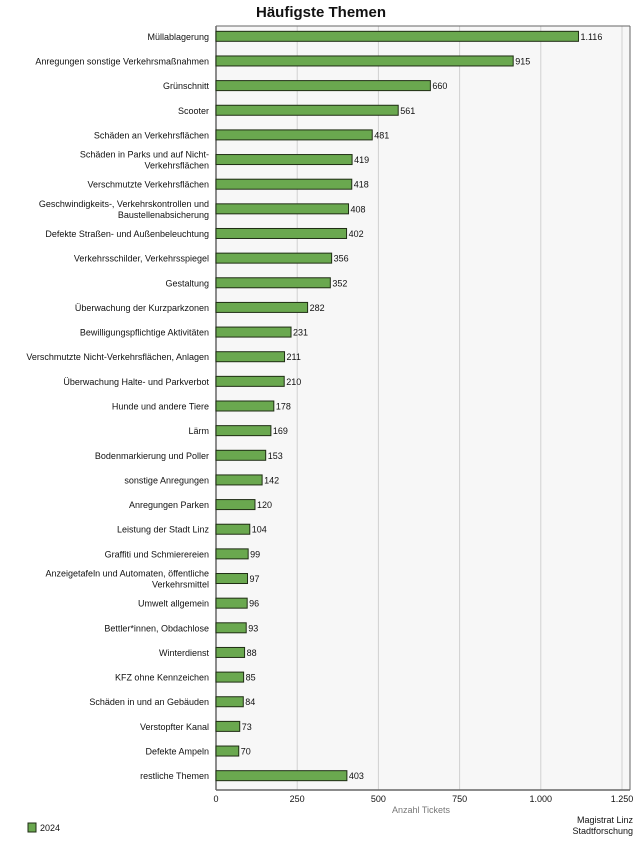  Describe the element at coordinates (144, 333) in the screenshot. I see `category-label: Bewilligungspflichtige Aktivitäten` at that location.